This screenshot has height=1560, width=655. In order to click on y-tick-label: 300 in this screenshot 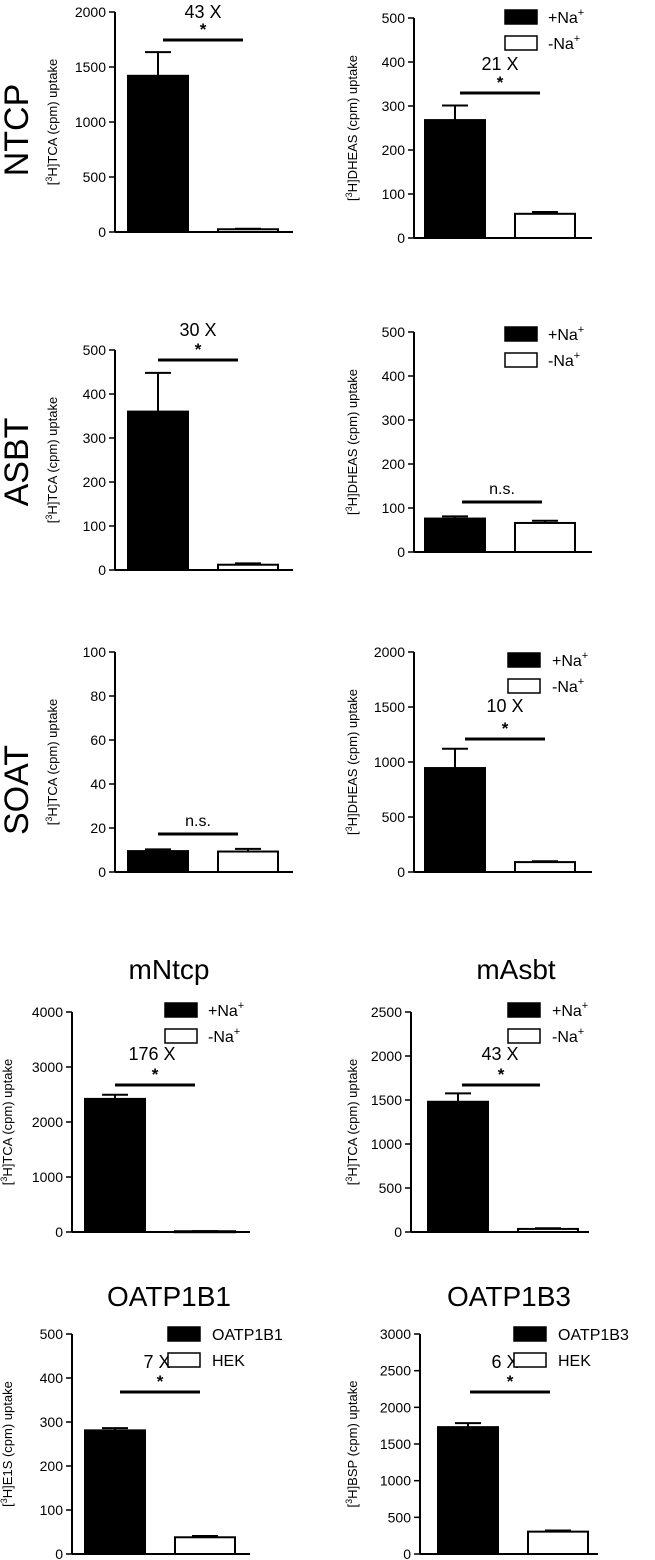, I will do `click(52, 1422)`.